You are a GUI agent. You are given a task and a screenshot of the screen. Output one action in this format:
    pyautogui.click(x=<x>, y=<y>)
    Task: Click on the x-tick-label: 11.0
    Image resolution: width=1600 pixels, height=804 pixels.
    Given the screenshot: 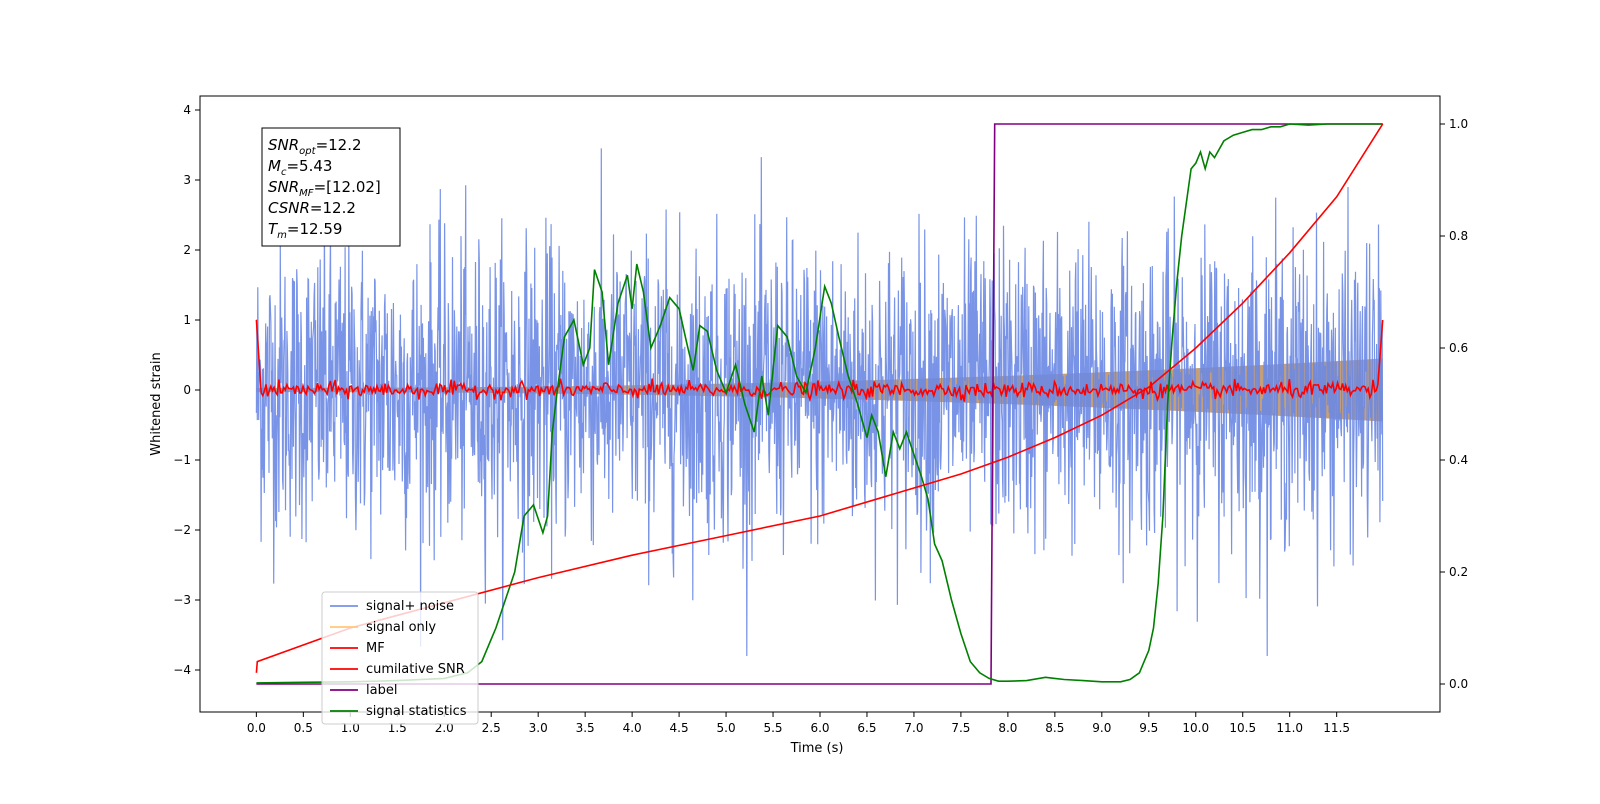 What is the action you would take?
    pyautogui.click(x=1289, y=728)
    